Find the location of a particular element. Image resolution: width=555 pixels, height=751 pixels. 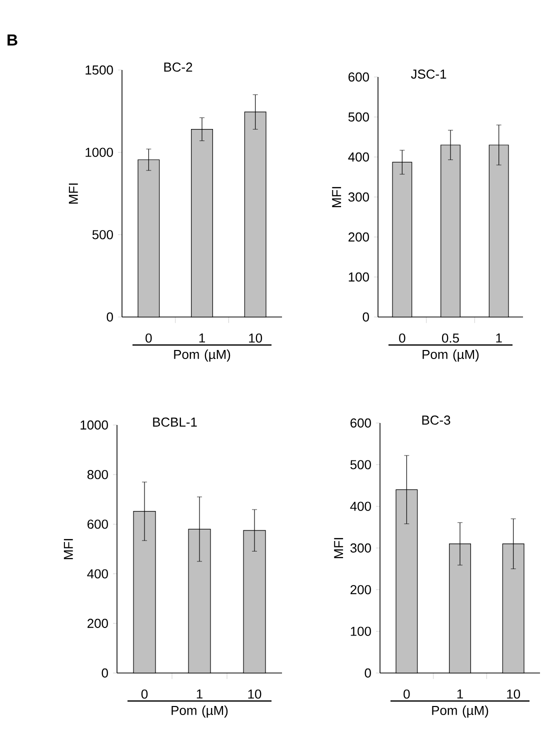

chart-title: JSC-1 is located at coordinates (428, 74).